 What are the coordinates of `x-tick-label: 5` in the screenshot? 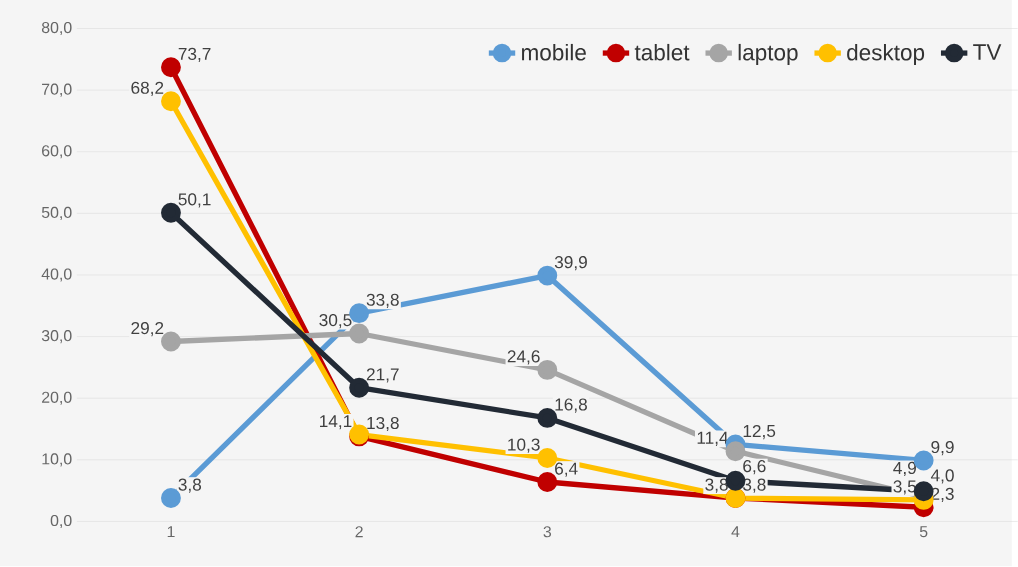 It's located at (923, 532).